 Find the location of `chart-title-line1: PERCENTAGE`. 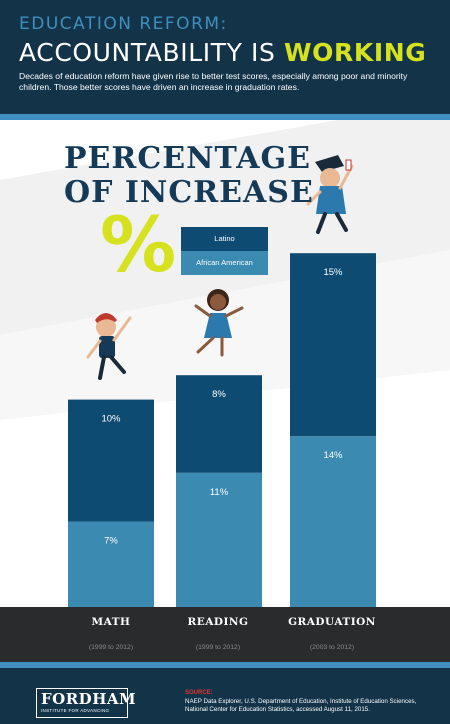

chart-title-line1: PERCENTAGE is located at coordinates (187, 158).